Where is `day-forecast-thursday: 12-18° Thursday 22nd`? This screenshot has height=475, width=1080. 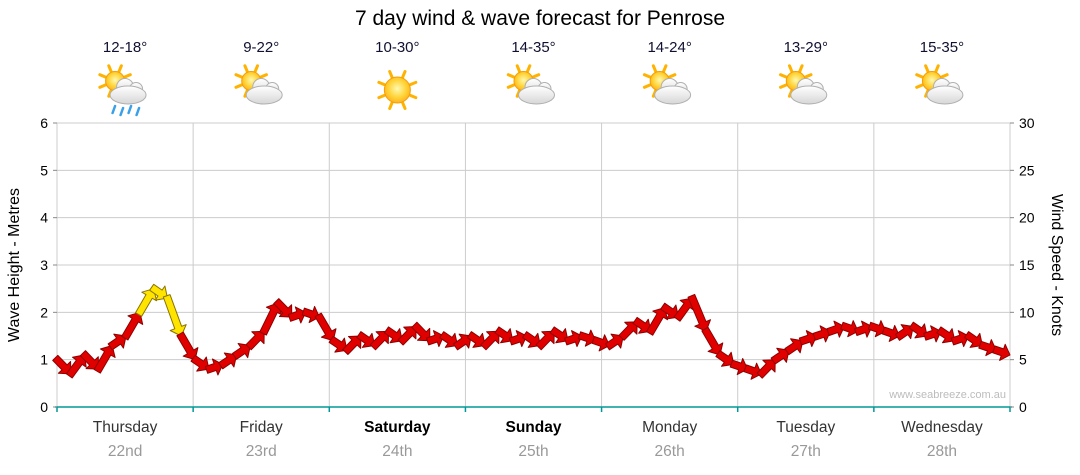 day-forecast-thursday: 12-18° Thursday 22nd is located at coordinates (125, 249).